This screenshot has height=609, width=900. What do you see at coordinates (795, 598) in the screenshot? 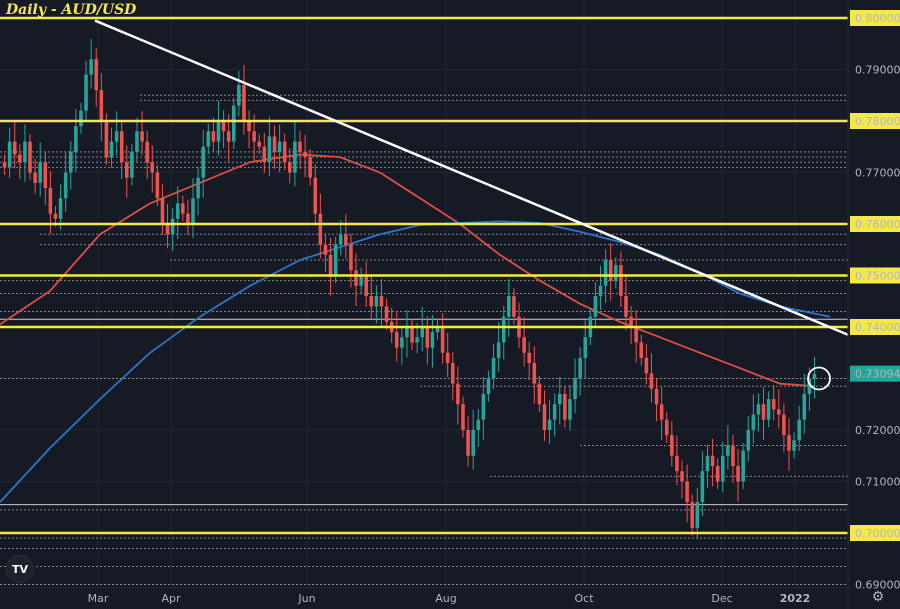
I see `time-axis-label: 2022` at bounding box center [795, 598].